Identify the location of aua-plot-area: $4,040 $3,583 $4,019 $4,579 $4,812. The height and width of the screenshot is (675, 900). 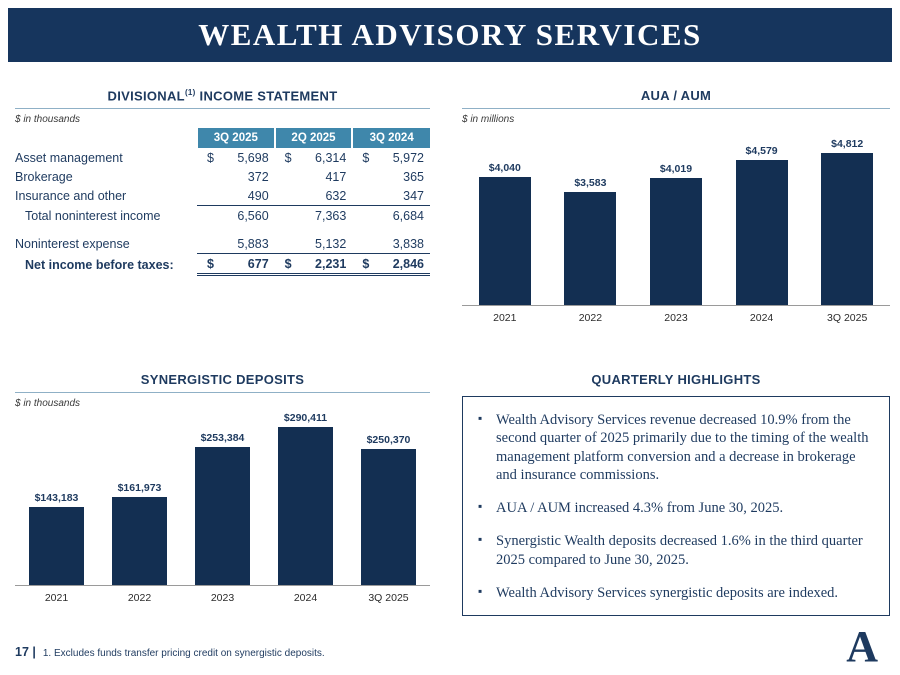
(676, 217).